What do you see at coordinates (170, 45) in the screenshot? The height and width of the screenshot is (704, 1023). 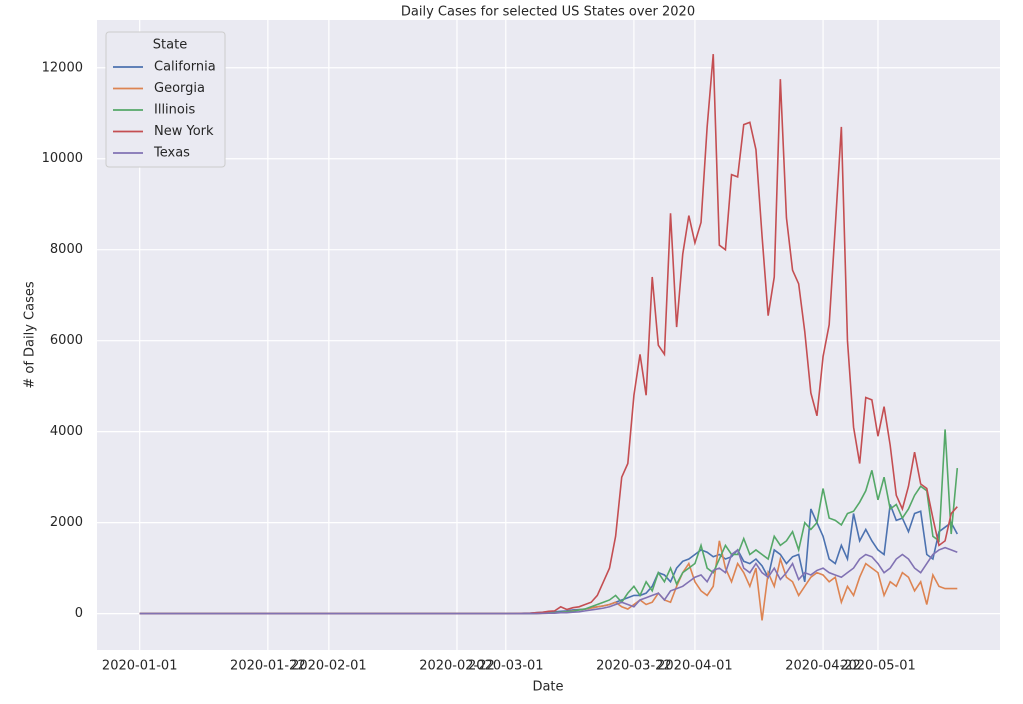 I see `legend-title: State` at bounding box center [170, 45].